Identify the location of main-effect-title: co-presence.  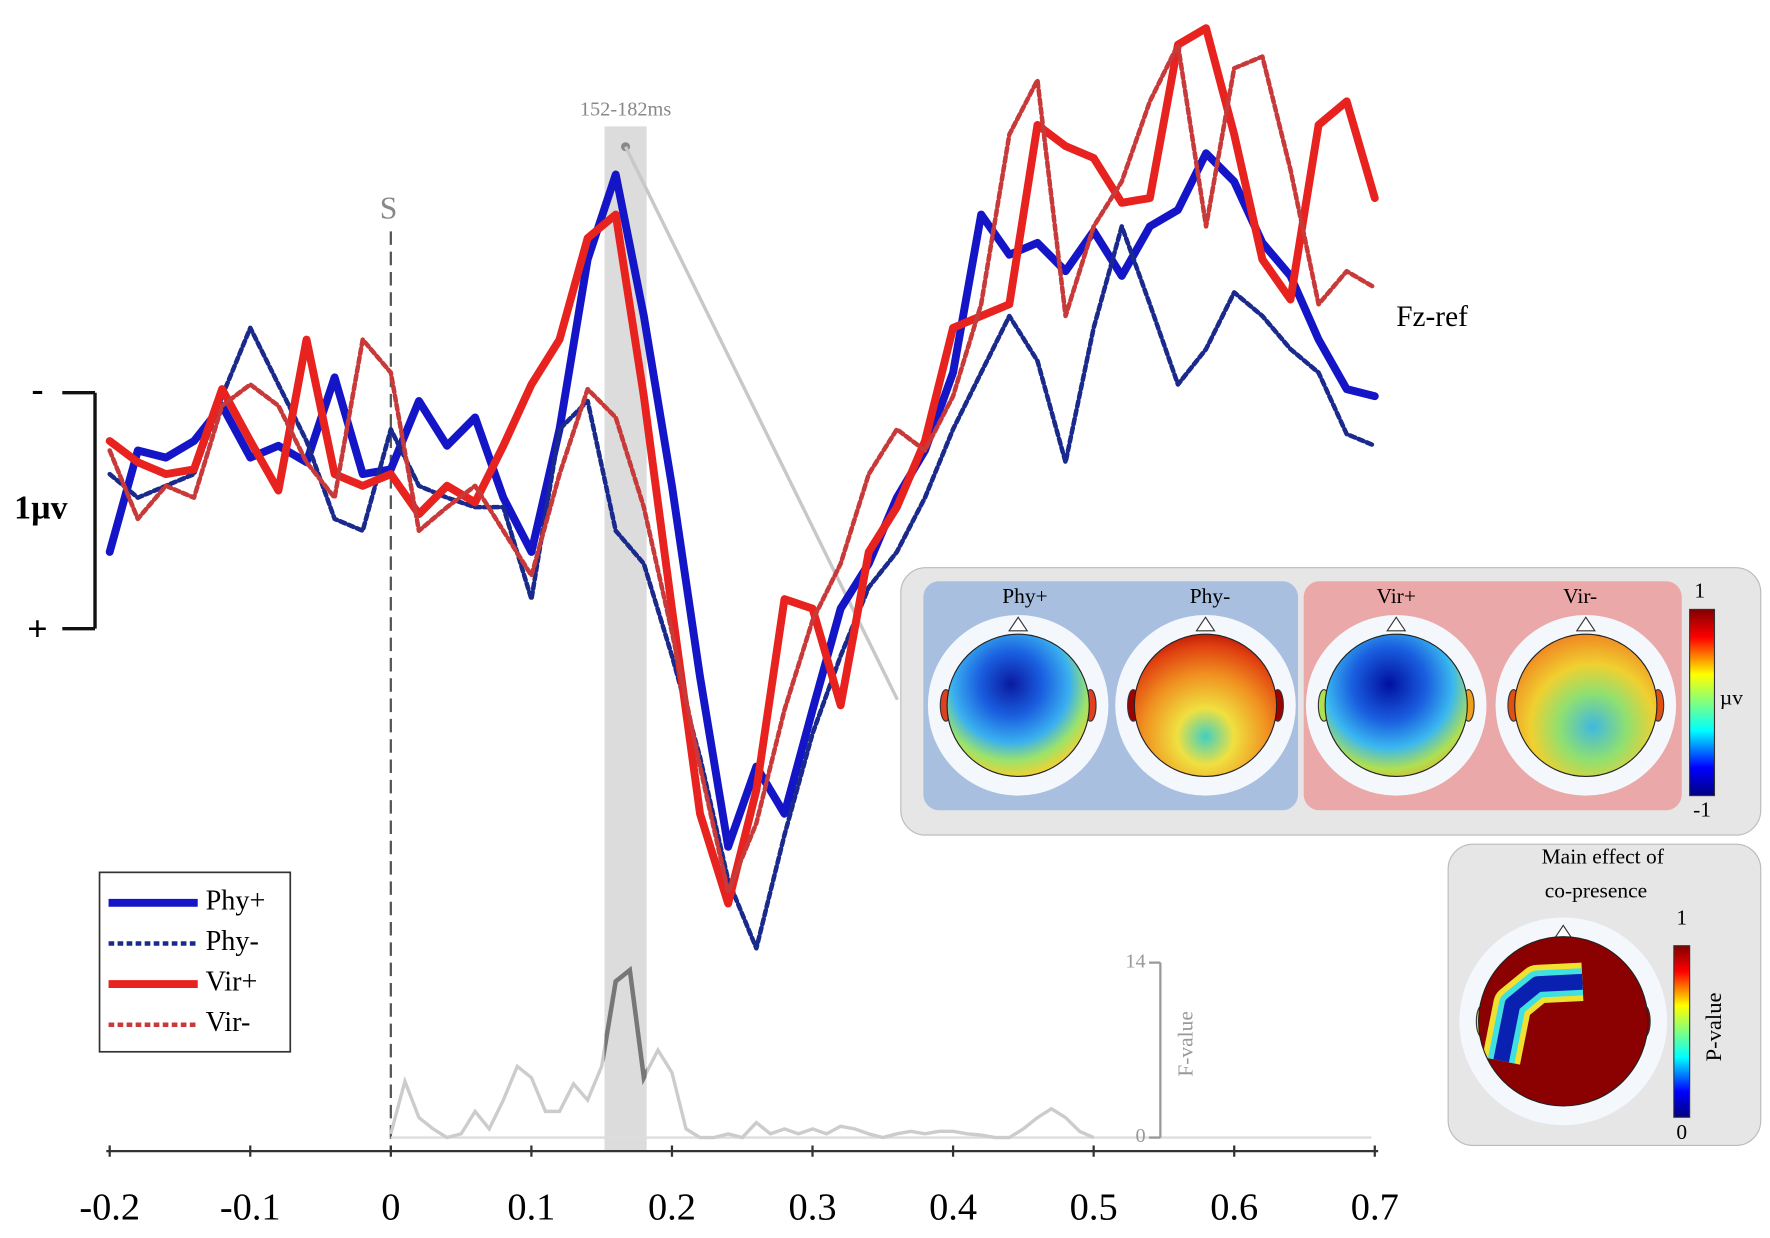
(1596, 891).